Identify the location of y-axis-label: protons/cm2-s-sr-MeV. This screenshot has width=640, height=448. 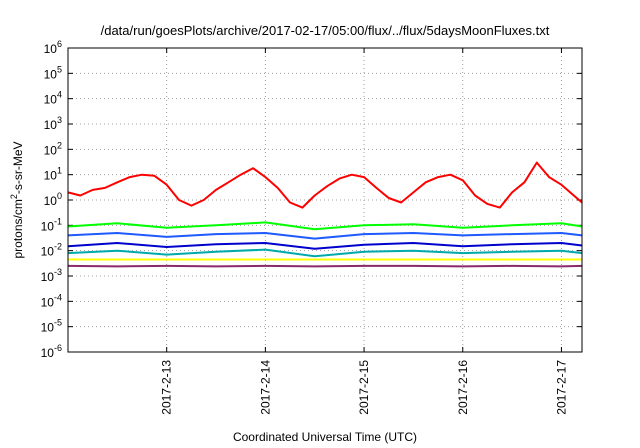
(17, 199).